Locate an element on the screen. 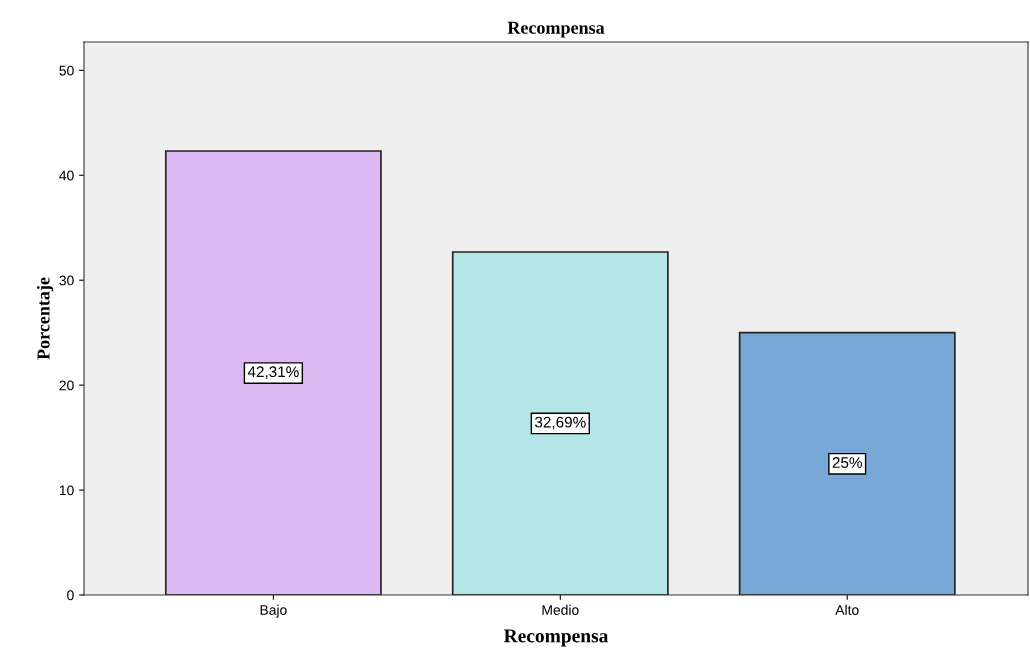  x-tick-label: Bajo is located at coordinates (273, 611).